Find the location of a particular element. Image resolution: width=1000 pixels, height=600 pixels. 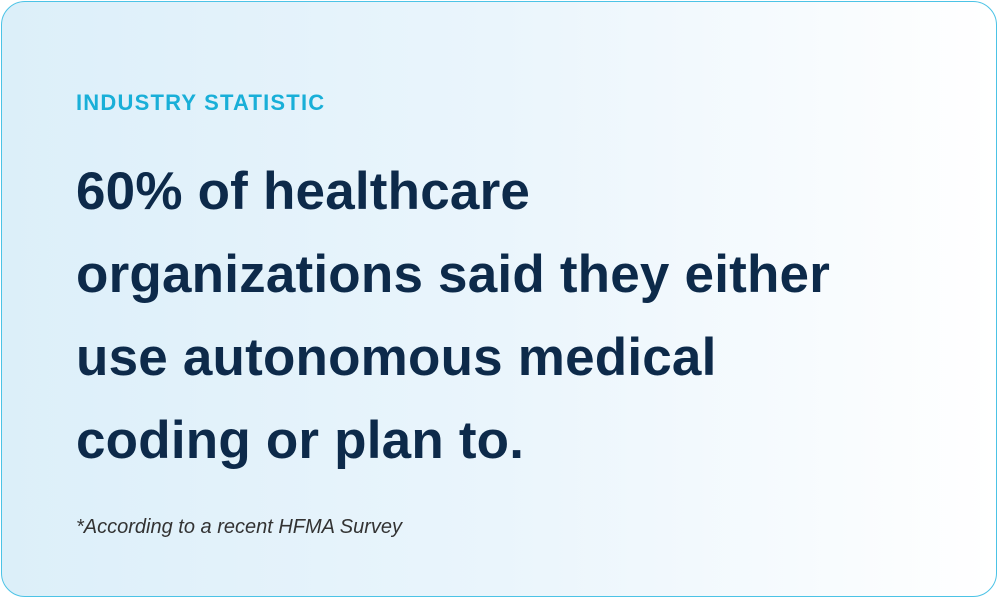

statement-line: use autonomous medical is located at coordinates (396, 357).